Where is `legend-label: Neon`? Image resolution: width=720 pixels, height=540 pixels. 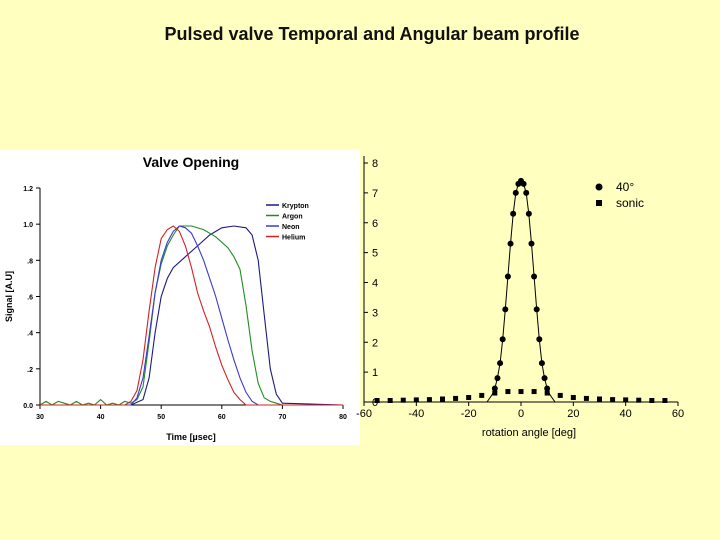 legend-label: Neon is located at coordinates (291, 227).